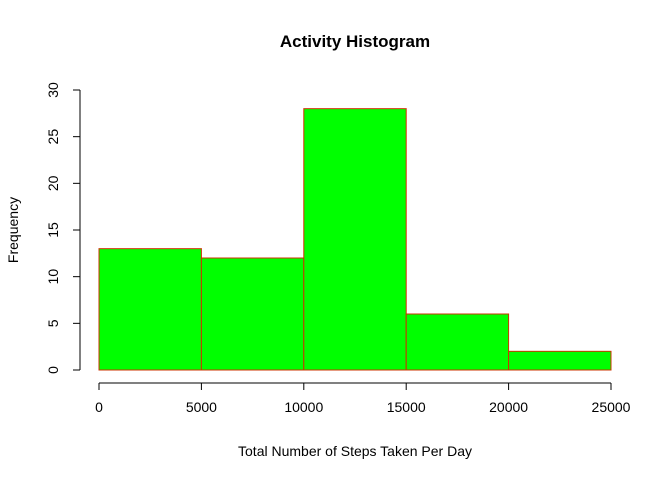 The height and width of the screenshot is (480, 672). I want to click on y-tick-label-5: 25, so click(53, 137).